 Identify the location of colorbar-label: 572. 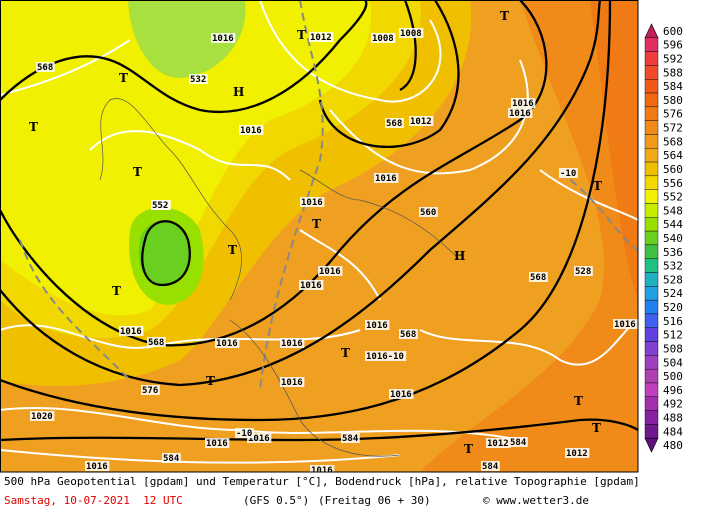
(673, 128).